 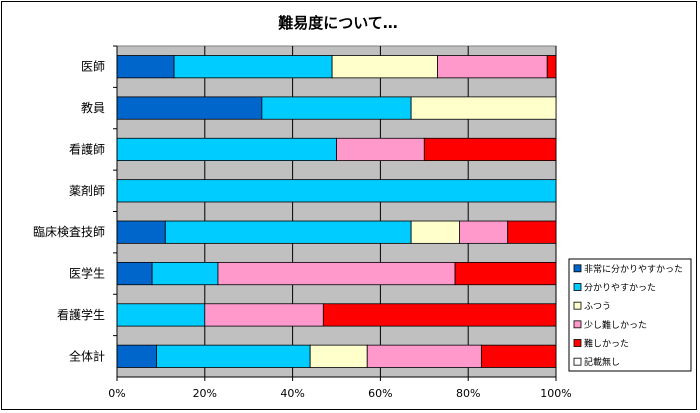 I want to click on x-tick-label: 100%, so click(x=555, y=393).